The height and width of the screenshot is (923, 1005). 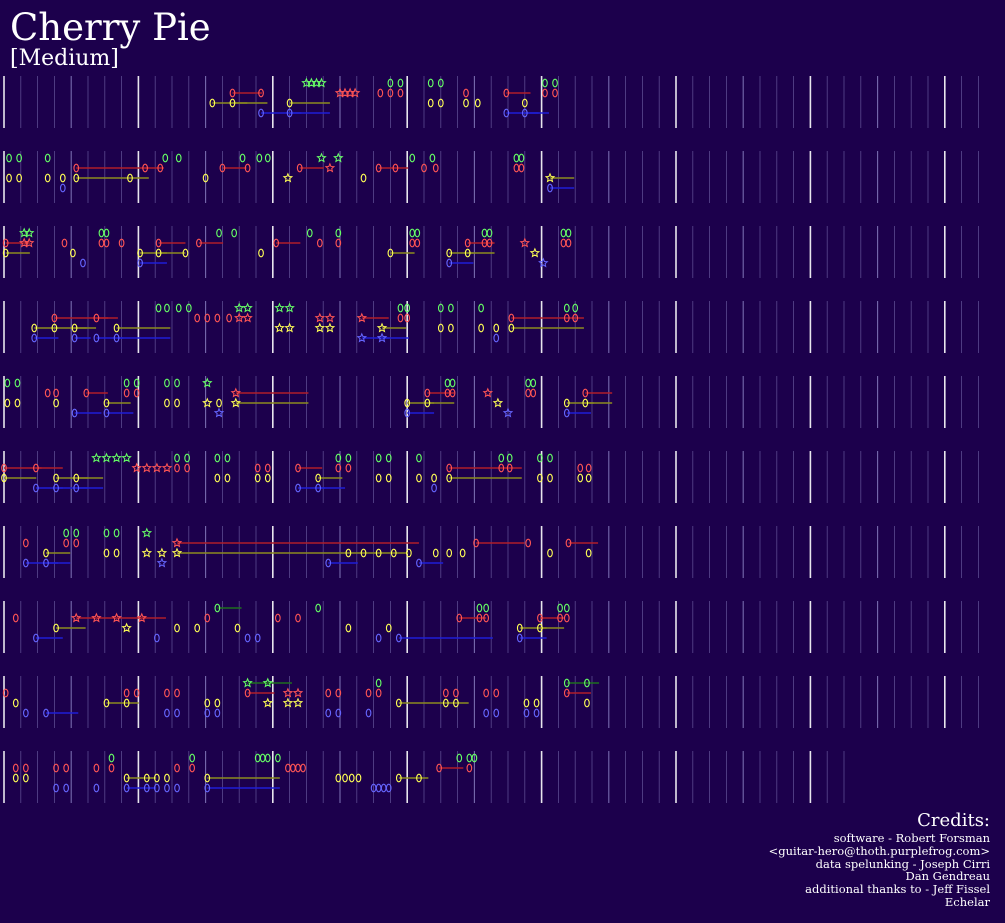 What do you see at coordinates (902, 863) in the screenshot?
I see `credit-line: data spelunking - Joseph Cirri` at bounding box center [902, 863].